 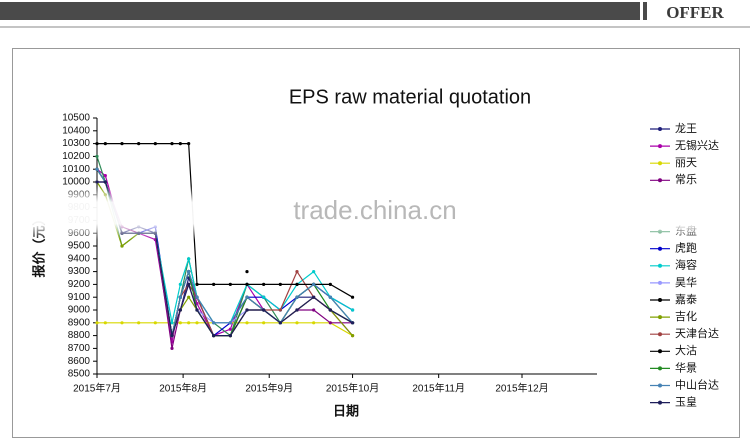 I want to click on y-tick-label: 10300, so click(x=76, y=143).